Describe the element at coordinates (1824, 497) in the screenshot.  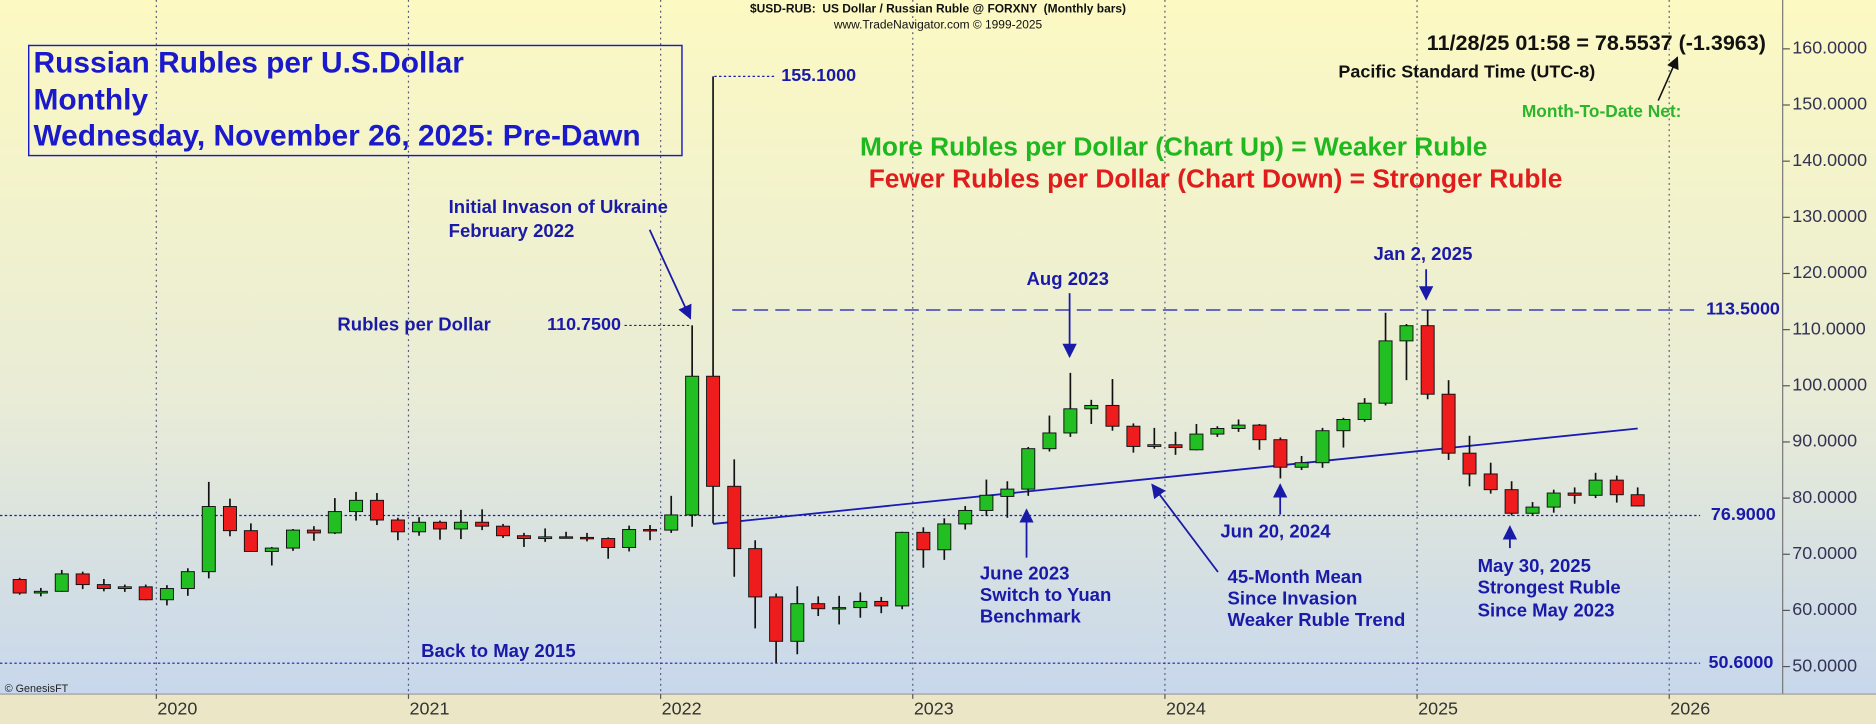
I see `y-tick-label: 80.0000` at that location.